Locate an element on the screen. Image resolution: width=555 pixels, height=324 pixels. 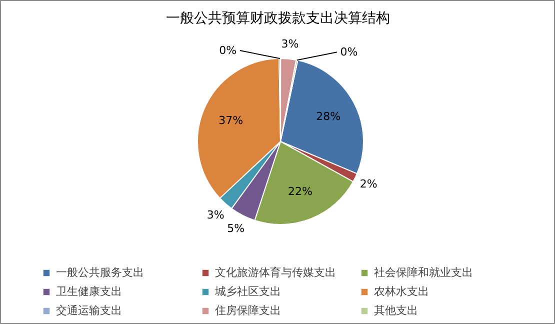
data-label: 28% is located at coordinates (328, 117).